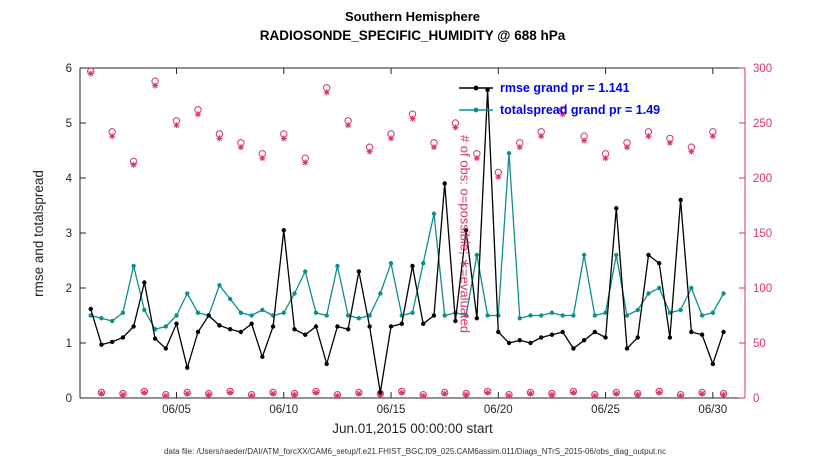 Image resolution: width=830 pixels, height=470 pixels. Describe the element at coordinates (762, 69) in the screenshot. I see `y-right-tick-label: 300` at that location.